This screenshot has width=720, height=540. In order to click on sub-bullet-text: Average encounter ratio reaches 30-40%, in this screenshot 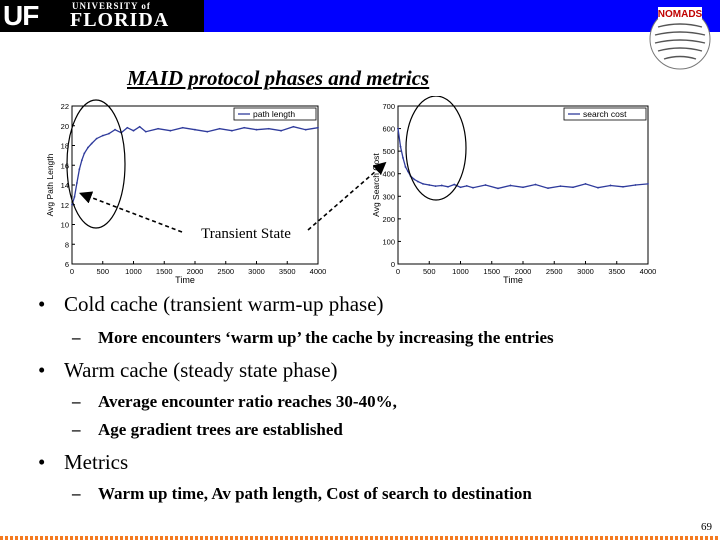, I will do `click(247, 401)`.